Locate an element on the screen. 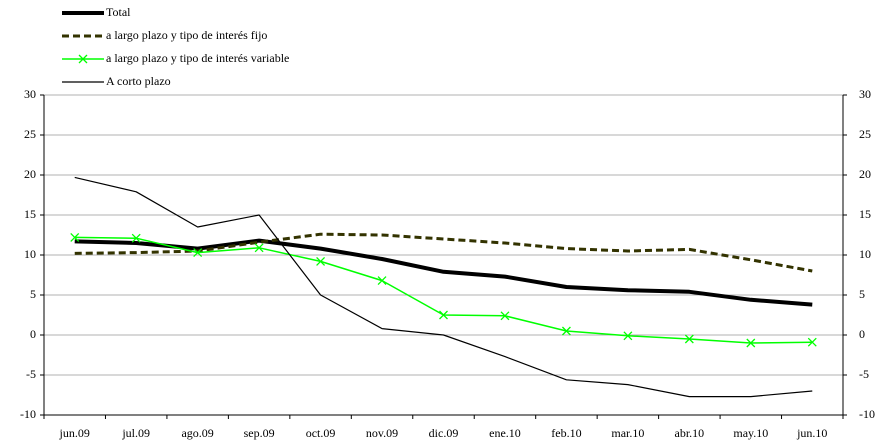 This screenshot has width=877, height=445. legend-label: Total is located at coordinates (118, 12).